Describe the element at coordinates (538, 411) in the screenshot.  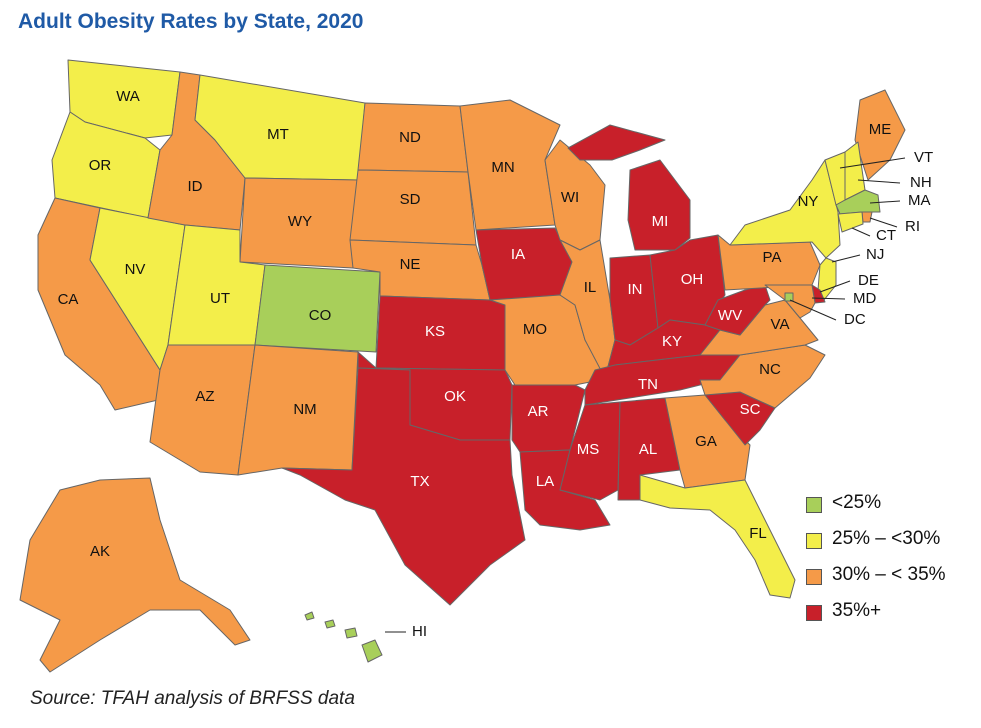
I see `state-label-ar: AR` at that location.